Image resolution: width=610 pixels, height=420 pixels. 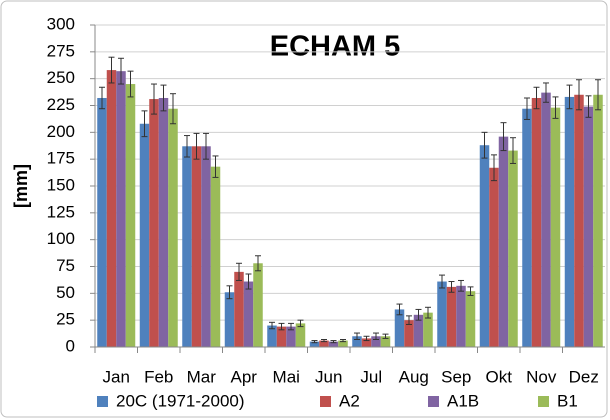 I want to click on y-tick-label: 225, so click(x=61, y=104).